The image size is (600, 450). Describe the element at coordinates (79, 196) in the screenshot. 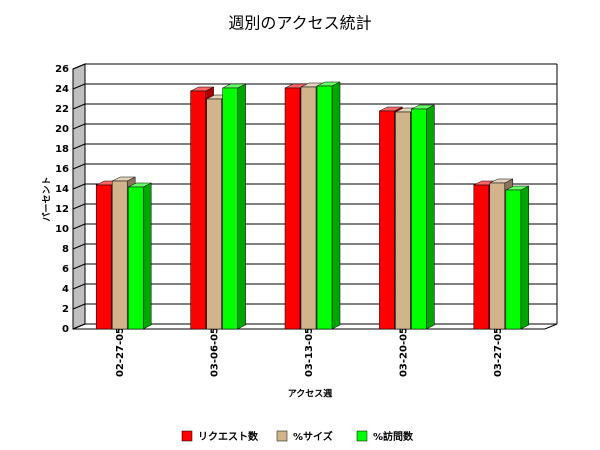

I see `left-wall` at that location.